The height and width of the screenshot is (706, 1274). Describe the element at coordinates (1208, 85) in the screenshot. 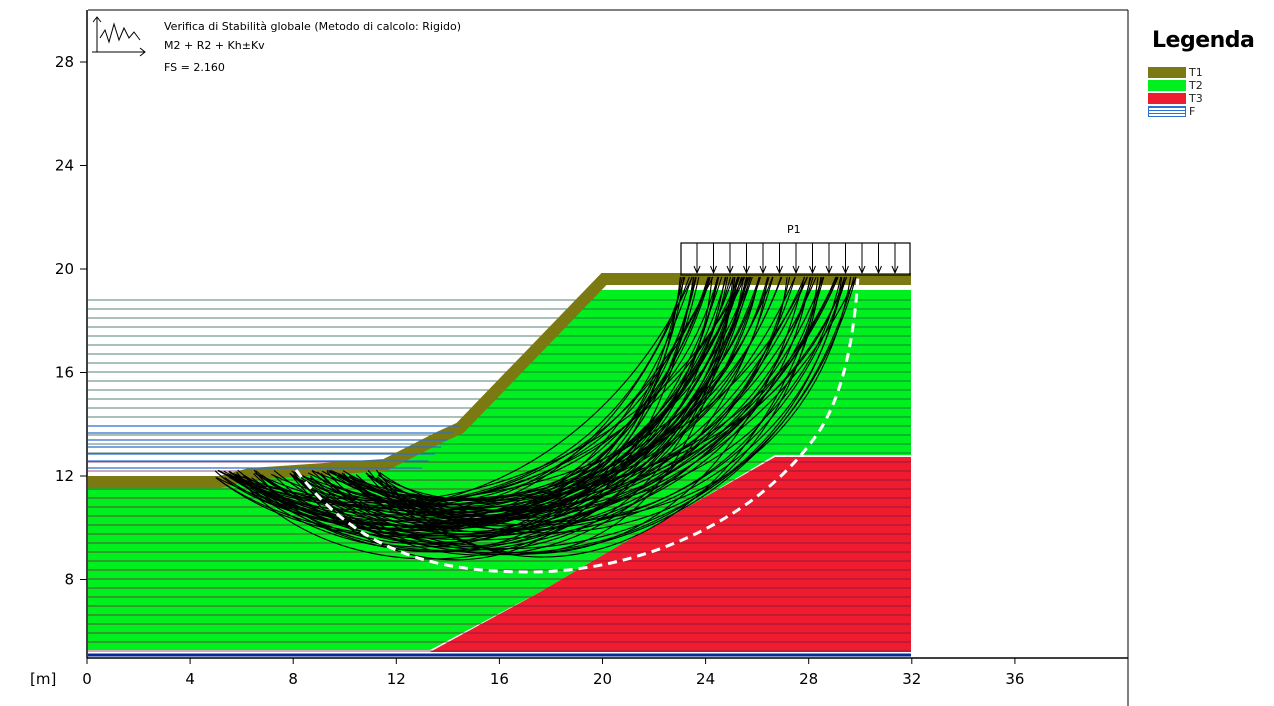

I see `legend-item-t2: T2` at that location.